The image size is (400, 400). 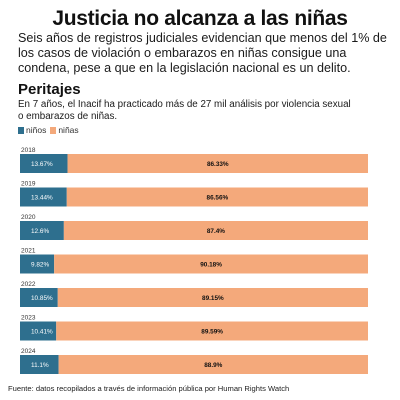 What do you see at coordinates (200, 18) in the screenshot?
I see `chart-title: Justicia no alcanza a las niñas` at bounding box center [200, 18].